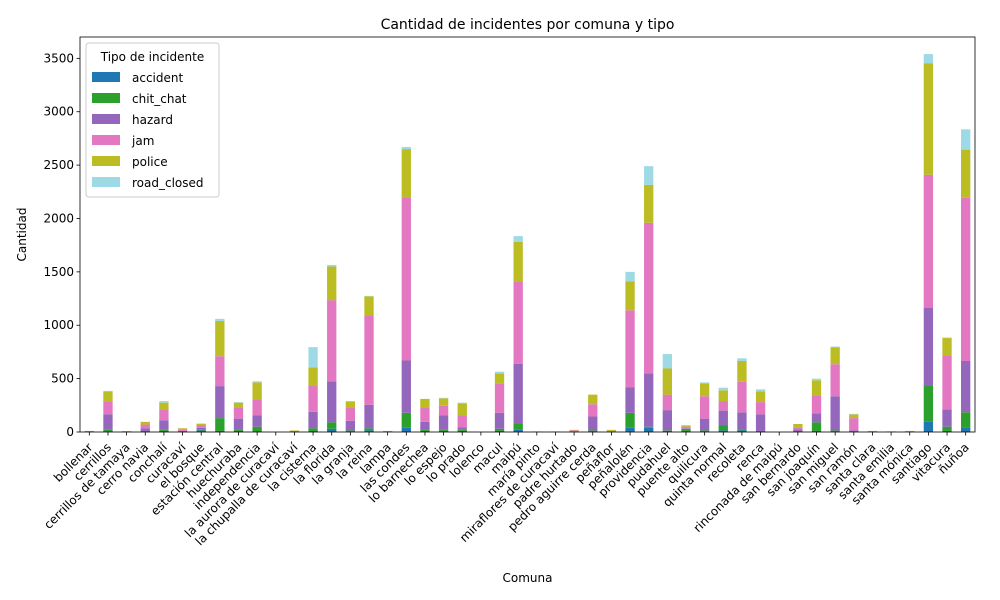 This screenshot has width=1000, height=600. Describe the element at coordinates (62, 379) in the screenshot. I see `y-tick-label: 500` at that location.